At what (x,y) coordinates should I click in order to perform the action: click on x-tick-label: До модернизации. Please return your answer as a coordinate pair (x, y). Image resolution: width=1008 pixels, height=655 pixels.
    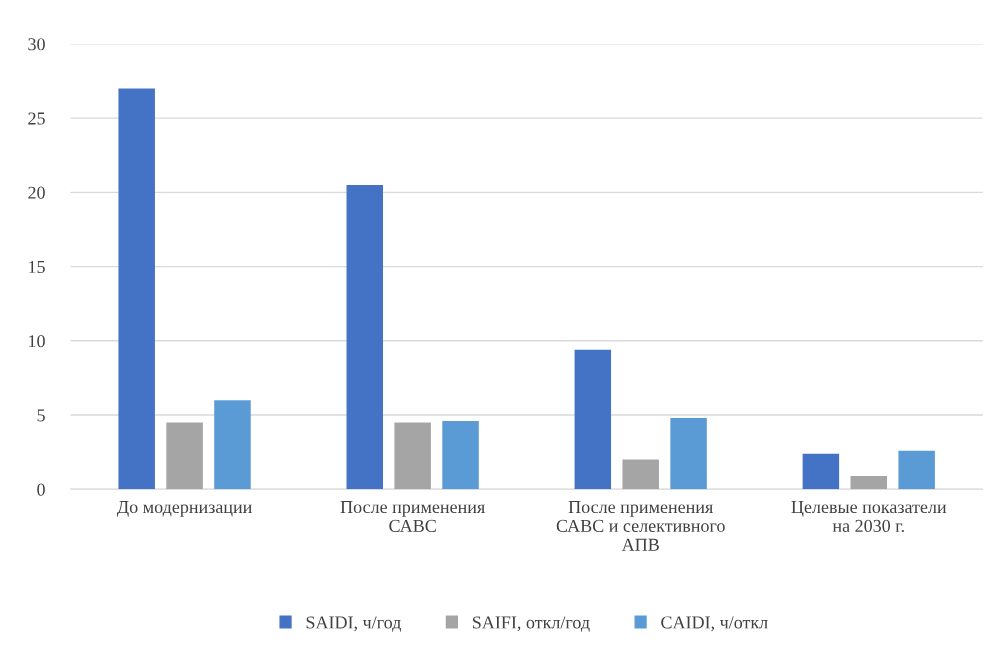
    Looking at the image, I should click on (184, 509).